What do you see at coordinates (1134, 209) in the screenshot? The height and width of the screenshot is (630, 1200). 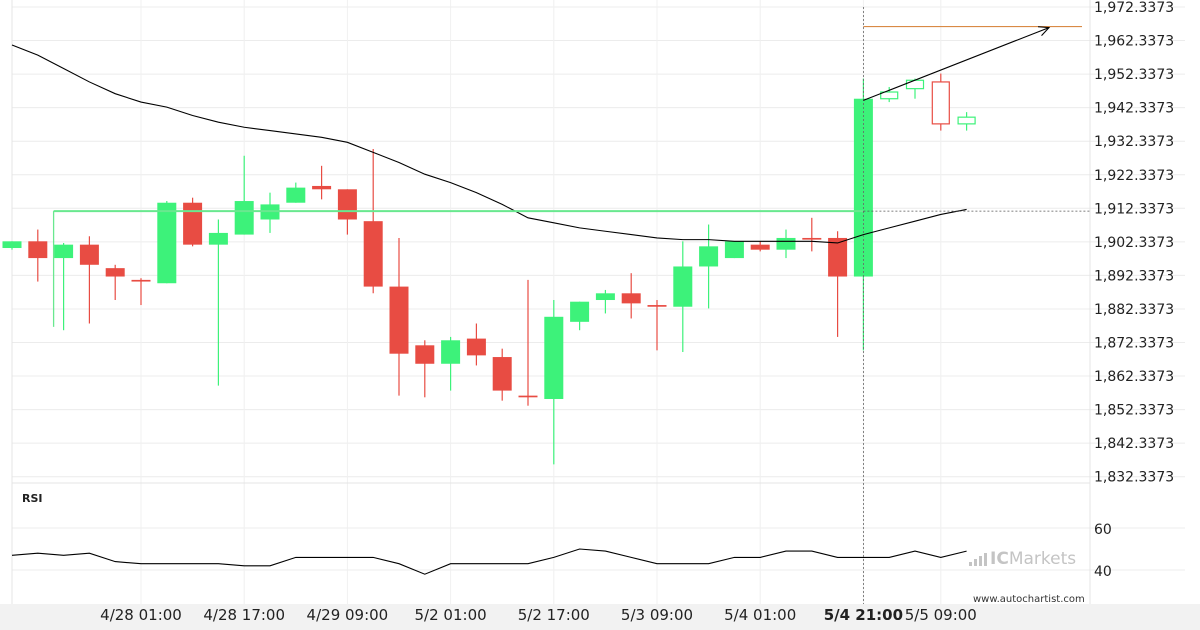 I see `y-tick-label: 1,912.3373` at bounding box center [1134, 209].